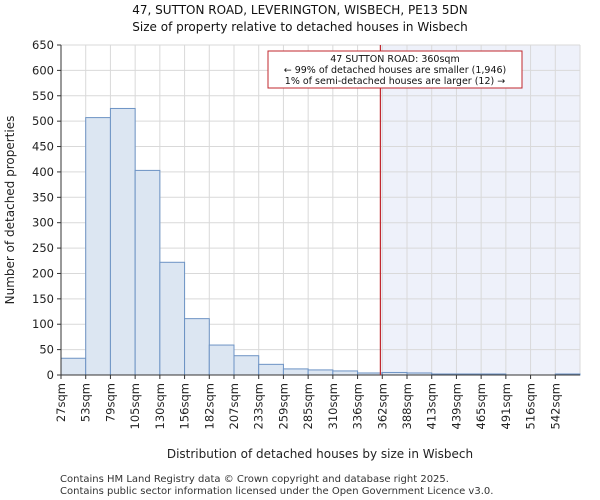 The height and width of the screenshot is (500, 600). Describe the element at coordinates (172, 318) in the screenshot. I see `bar-130sqm` at that location.